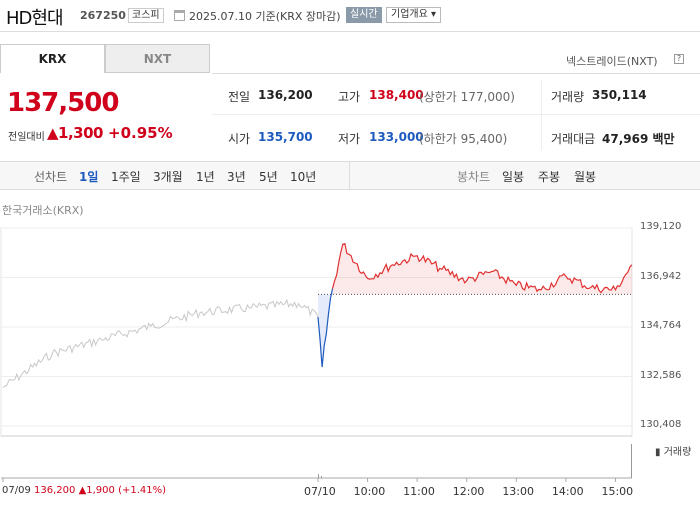 The width and height of the screenshot is (700, 515). What do you see at coordinates (236, 177) in the screenshot?
I see `period-3y: 3년` at bounding box center [236, 177].